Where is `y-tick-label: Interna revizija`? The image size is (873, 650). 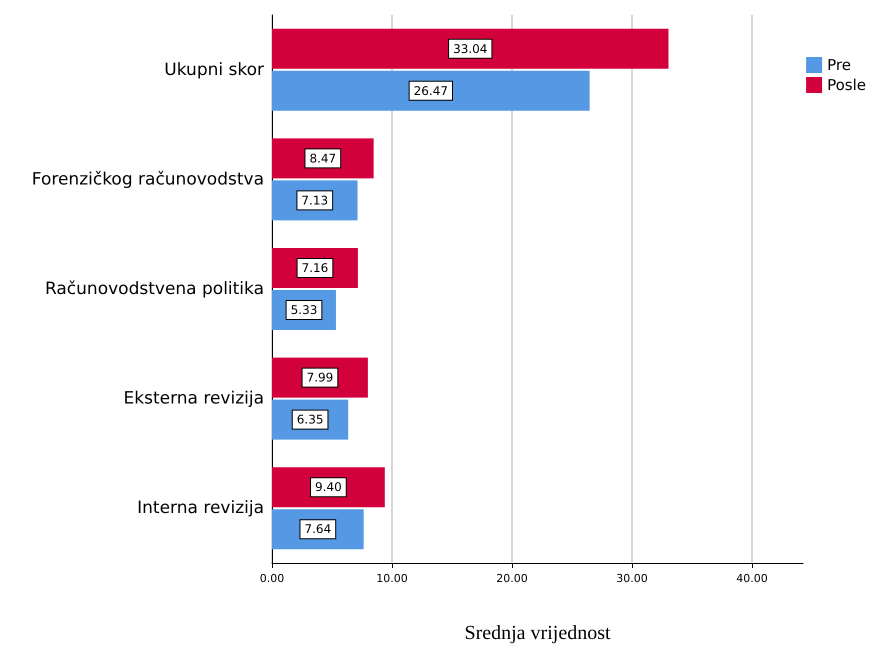 y-tick-label: Interna revizija is located at coordinates (200, 508).